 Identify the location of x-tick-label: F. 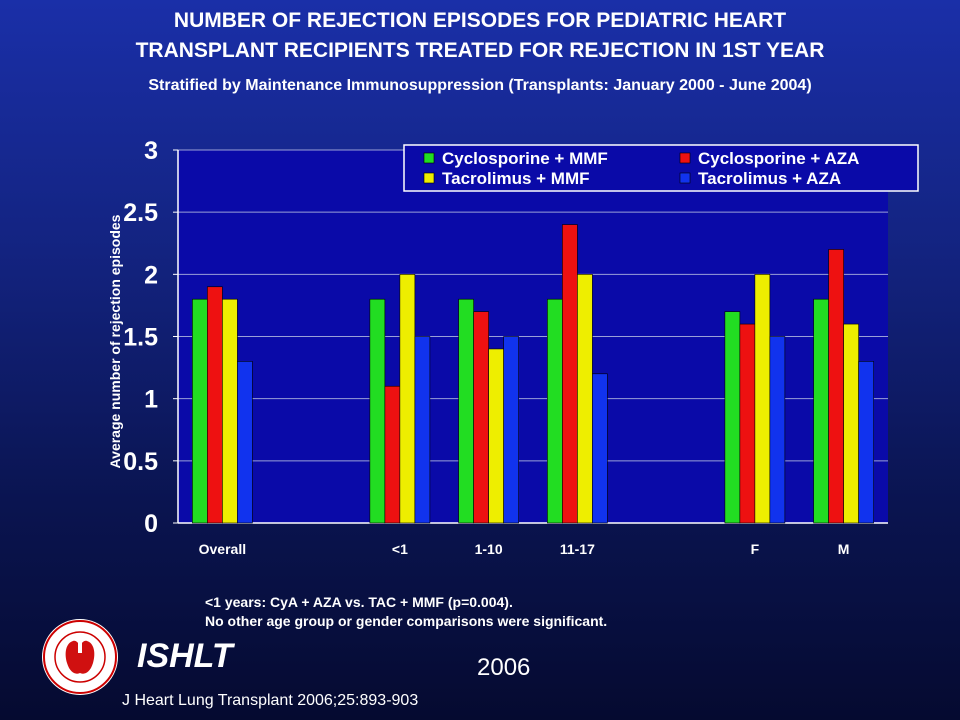
(755, 549).